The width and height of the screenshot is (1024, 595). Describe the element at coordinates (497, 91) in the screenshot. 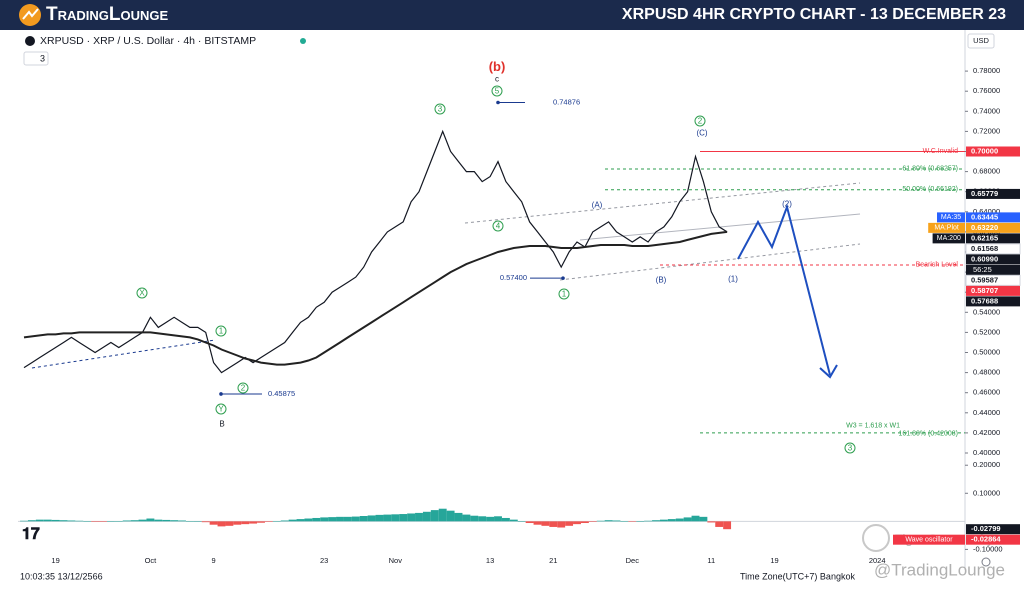

I see `wave-label: 5` at that location.